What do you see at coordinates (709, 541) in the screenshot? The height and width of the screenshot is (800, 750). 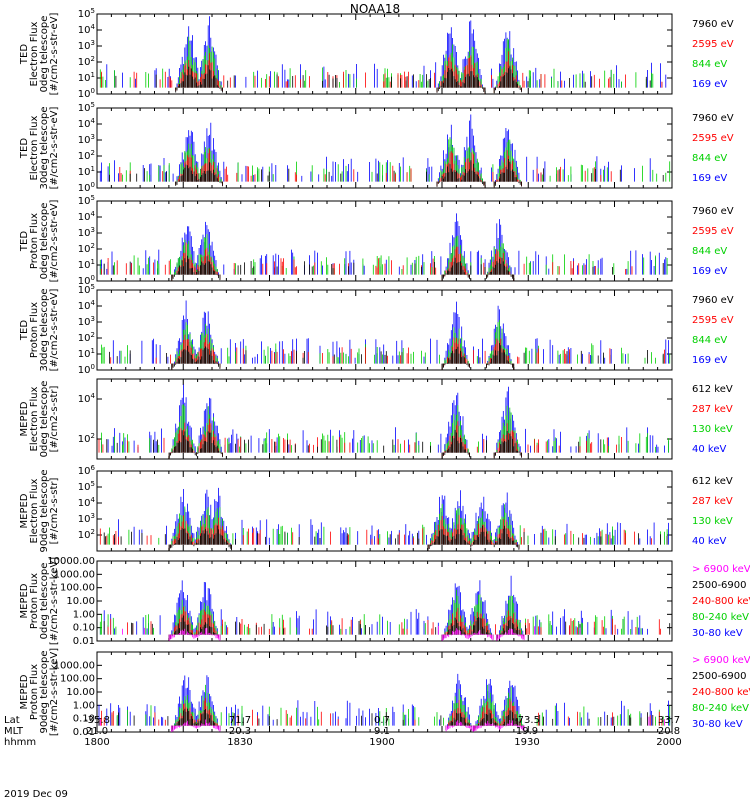 I see `legend-40-kev: 40 keV` at bounding box center [709, 541].